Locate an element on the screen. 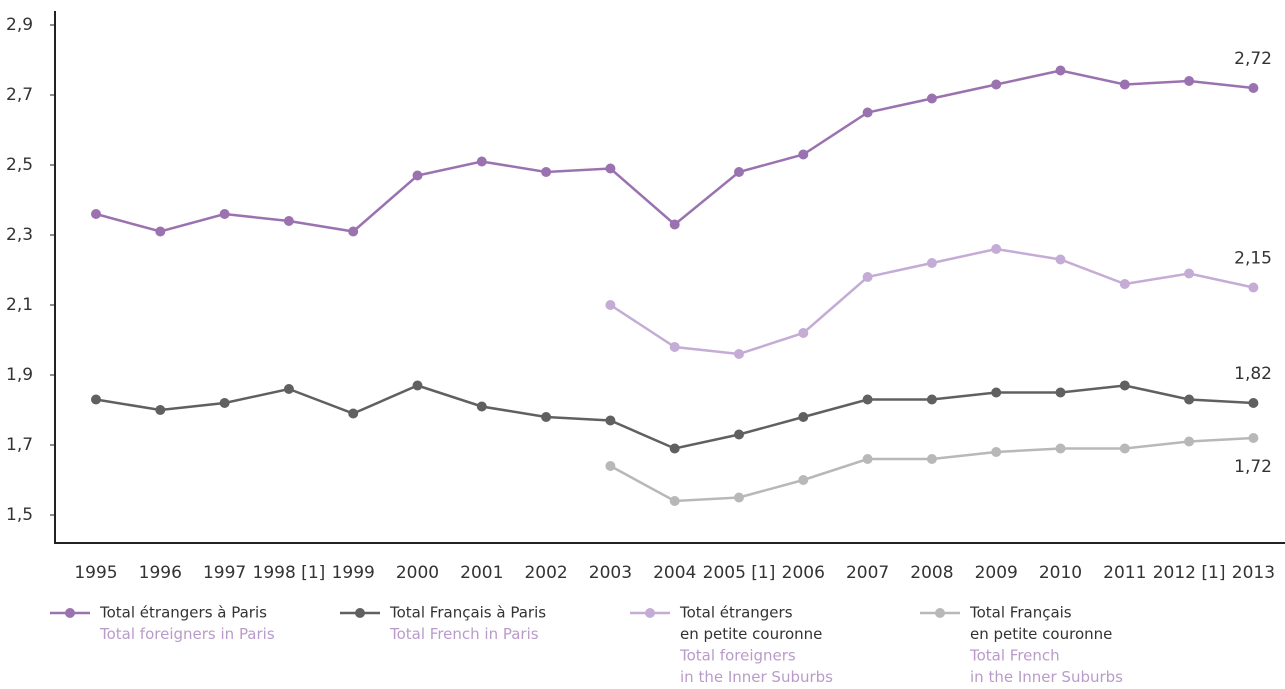  legend-label-en: Total French in Paris is located at coordinates (464, 634).